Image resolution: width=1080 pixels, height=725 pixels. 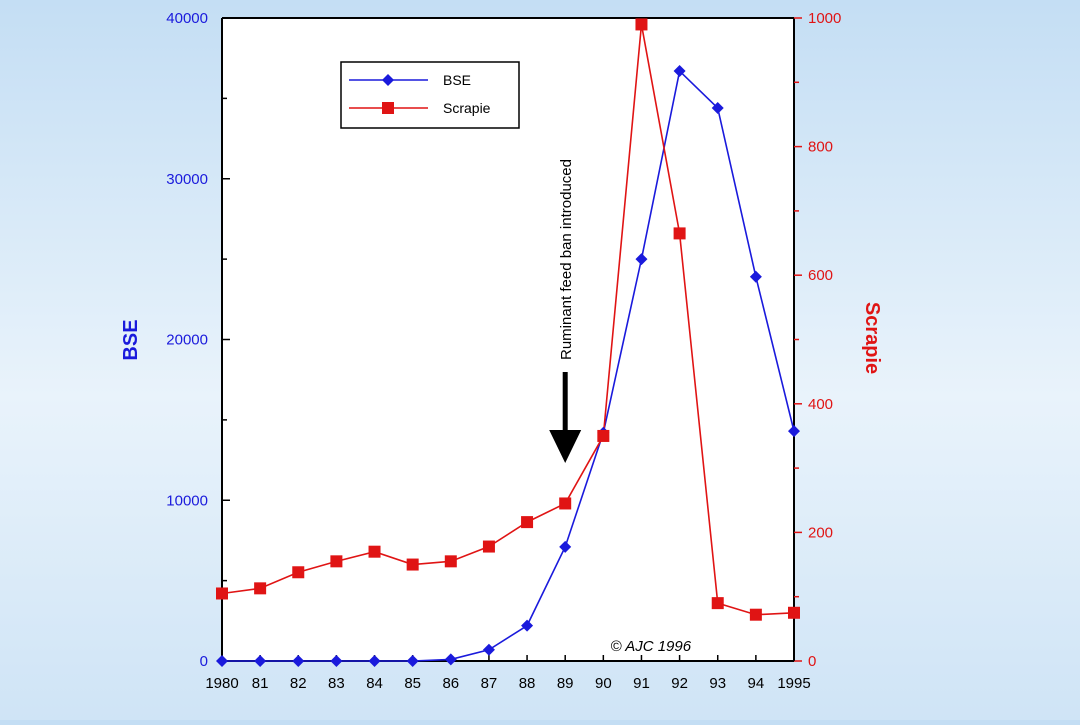 What do you see at coordinates (756, 683) in the screenshot?
I see `x-tick-label: 94` at bounding box center [756, 683].